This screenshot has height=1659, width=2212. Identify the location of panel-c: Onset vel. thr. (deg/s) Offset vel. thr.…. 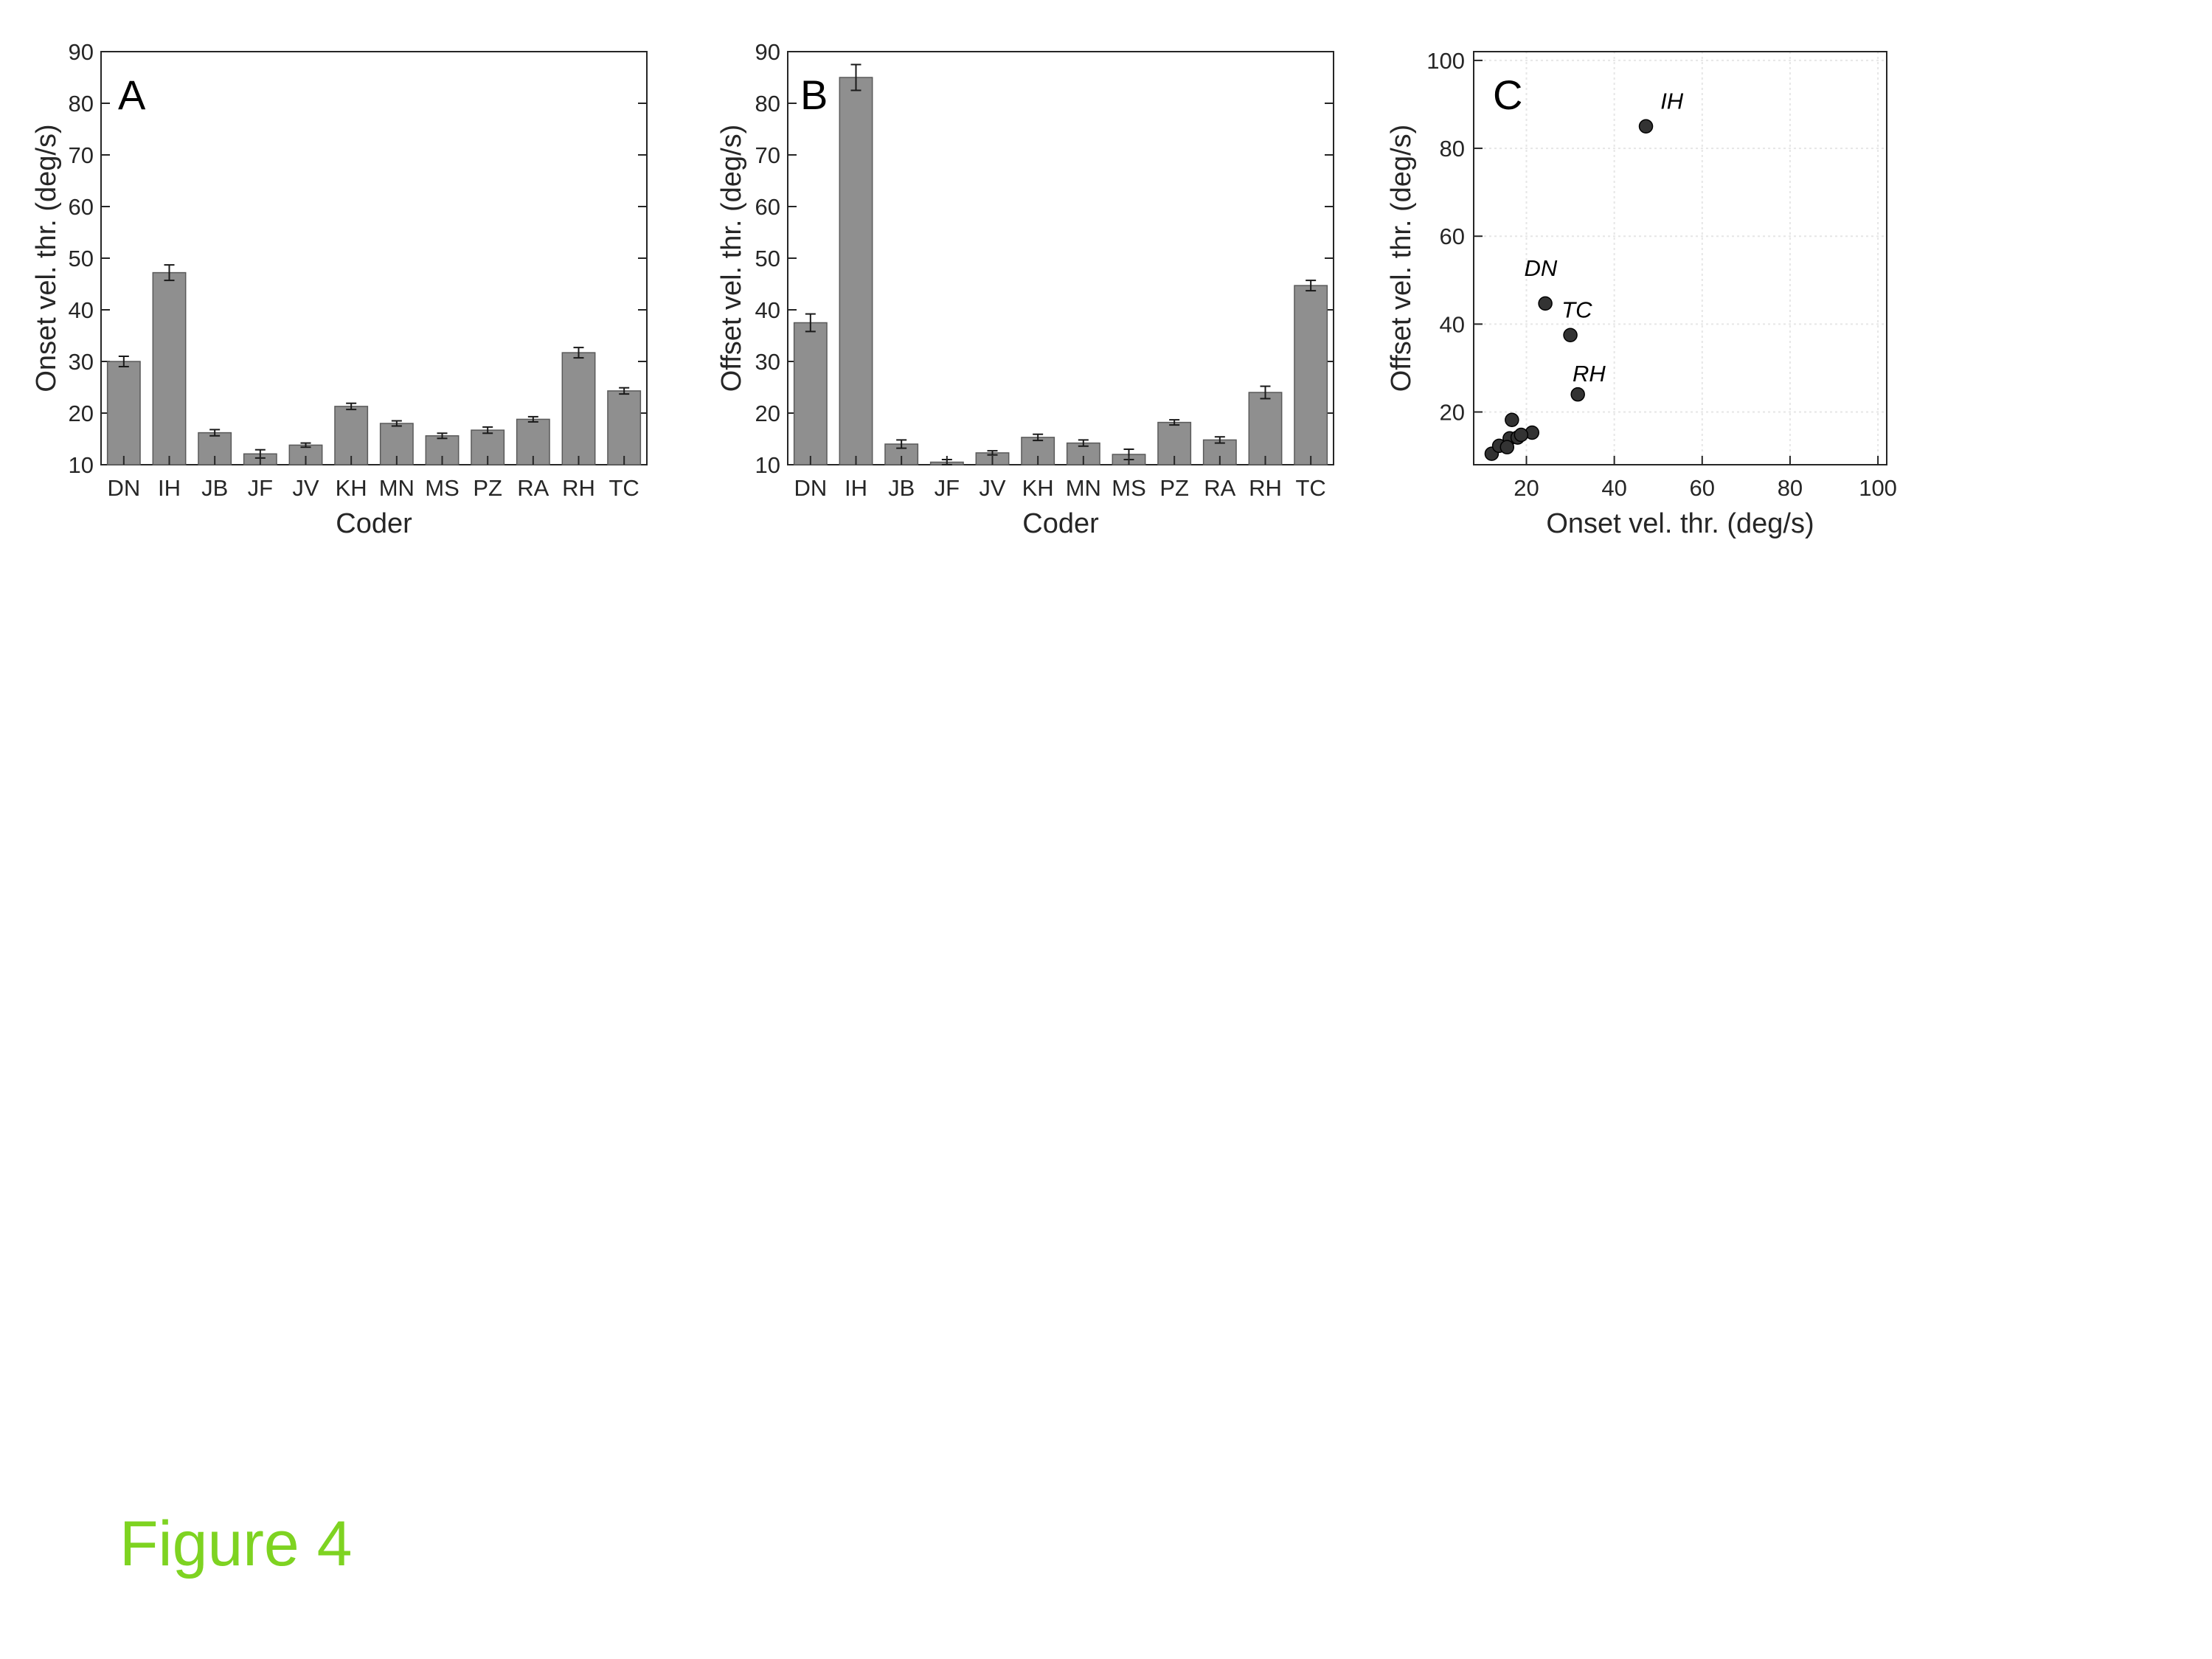
(1642, 293).